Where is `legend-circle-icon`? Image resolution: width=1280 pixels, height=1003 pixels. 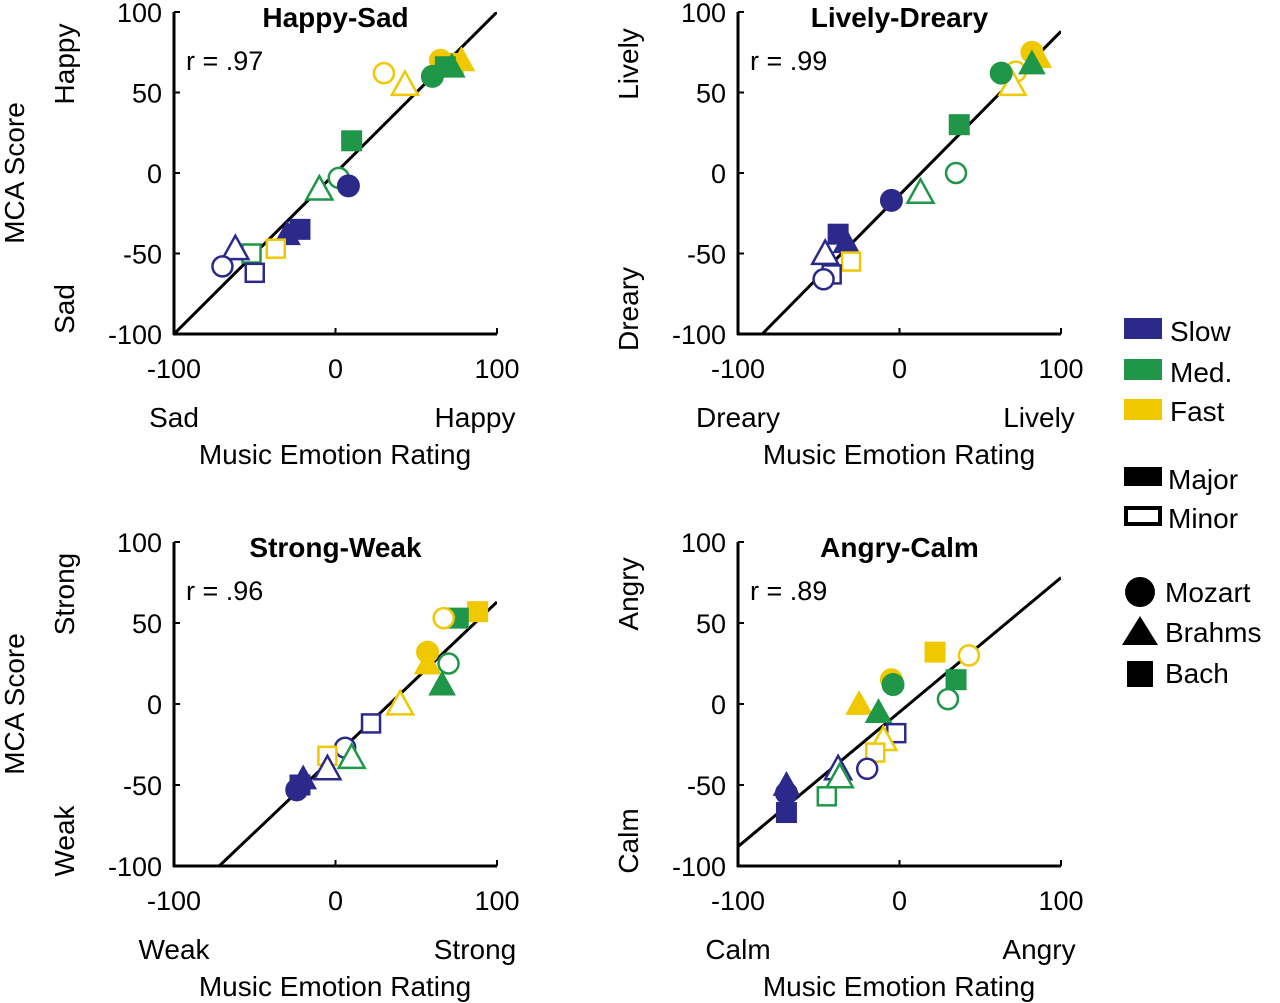 legend-circle-icon is located at coordinates (1140, 592).